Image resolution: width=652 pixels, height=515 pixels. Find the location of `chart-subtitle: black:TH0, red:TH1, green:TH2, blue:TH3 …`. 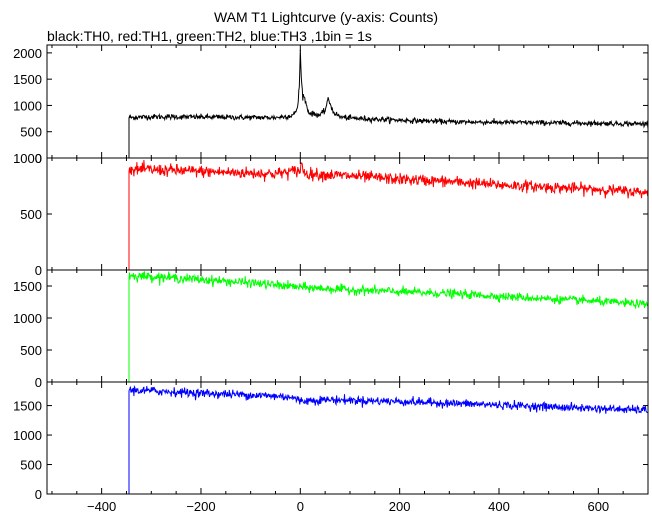

chart-subtitle: black:TH0, red:TH1, green:TH2, blue:TH3 … is located at coordinates (209, 36).